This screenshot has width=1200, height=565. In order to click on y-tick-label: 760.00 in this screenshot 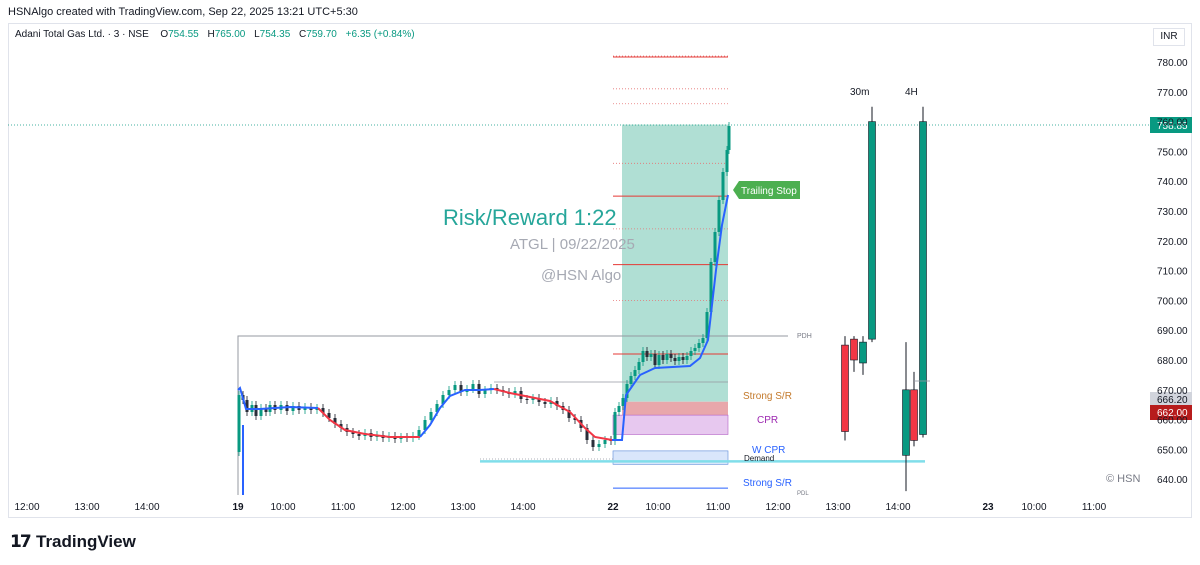, I will do `click(1172, 123)`.